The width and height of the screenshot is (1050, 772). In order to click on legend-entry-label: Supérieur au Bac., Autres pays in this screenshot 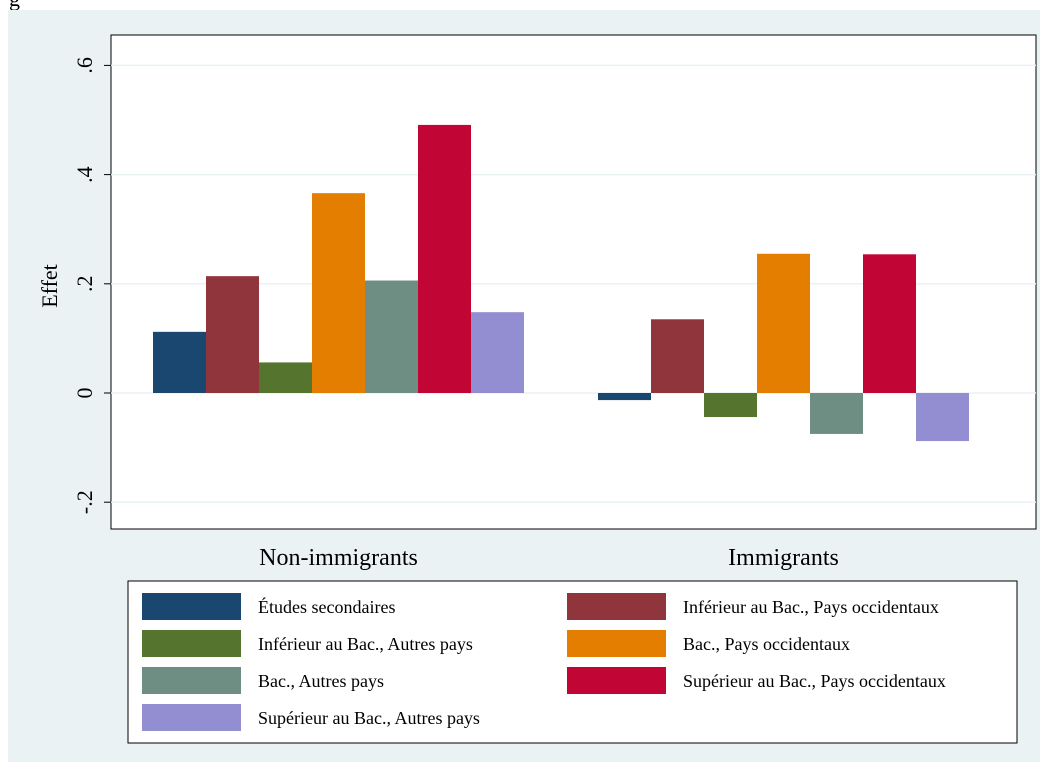, I will do `click(369, 718)`.